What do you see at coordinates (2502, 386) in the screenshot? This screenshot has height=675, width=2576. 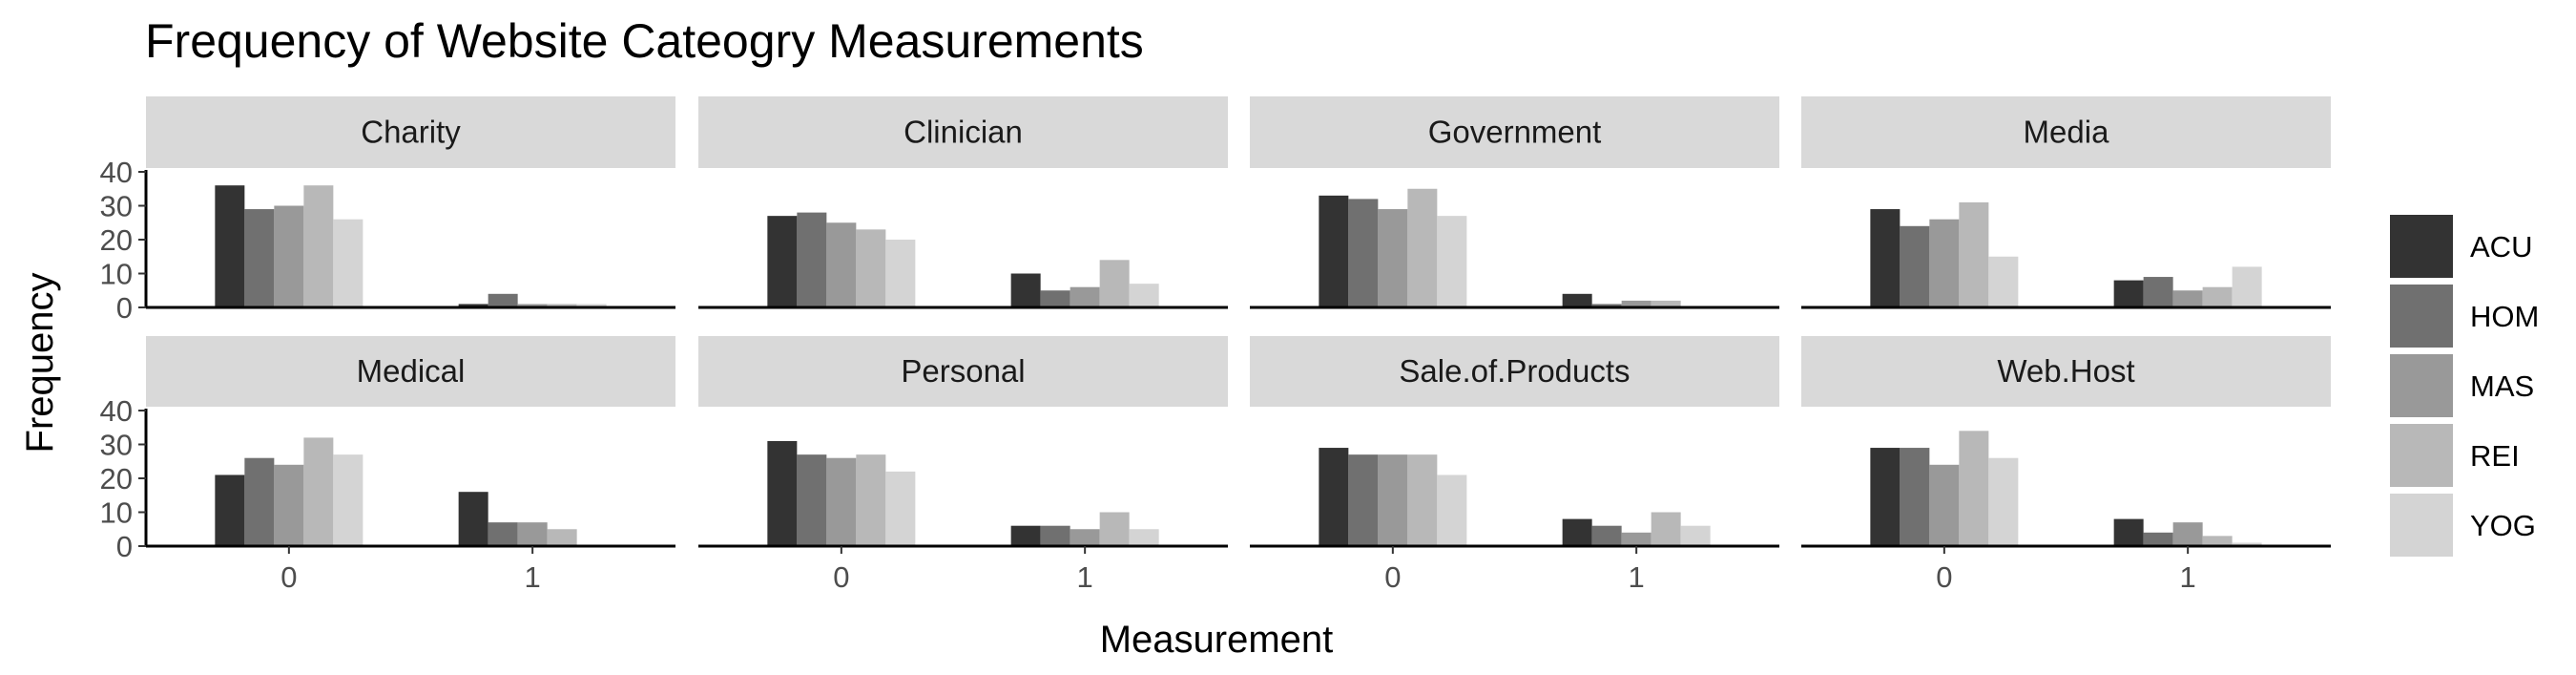 I see `legend-label: MAS` at bounding box center [2502, 386].